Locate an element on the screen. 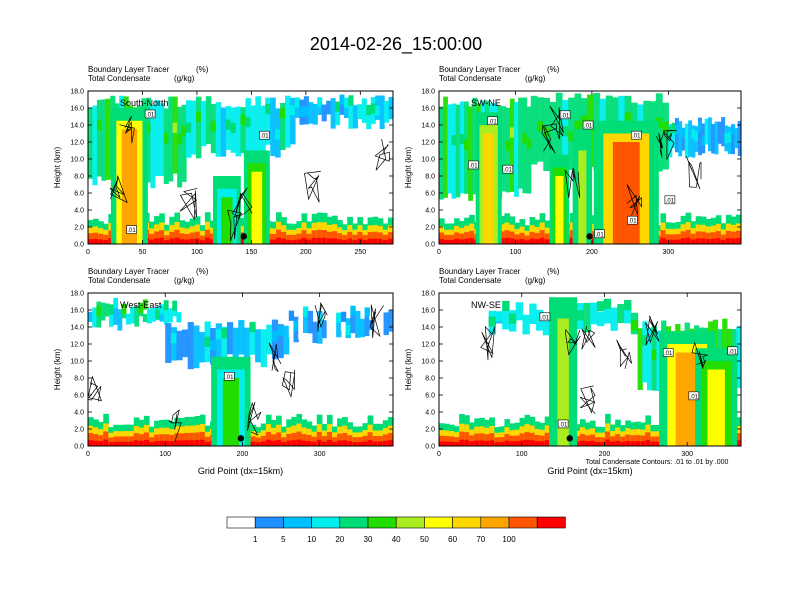 The image size is (792, 612). colorbar: 1 5 10 20 30 40 50 60 70 100 is located at coordinates (396, 530).